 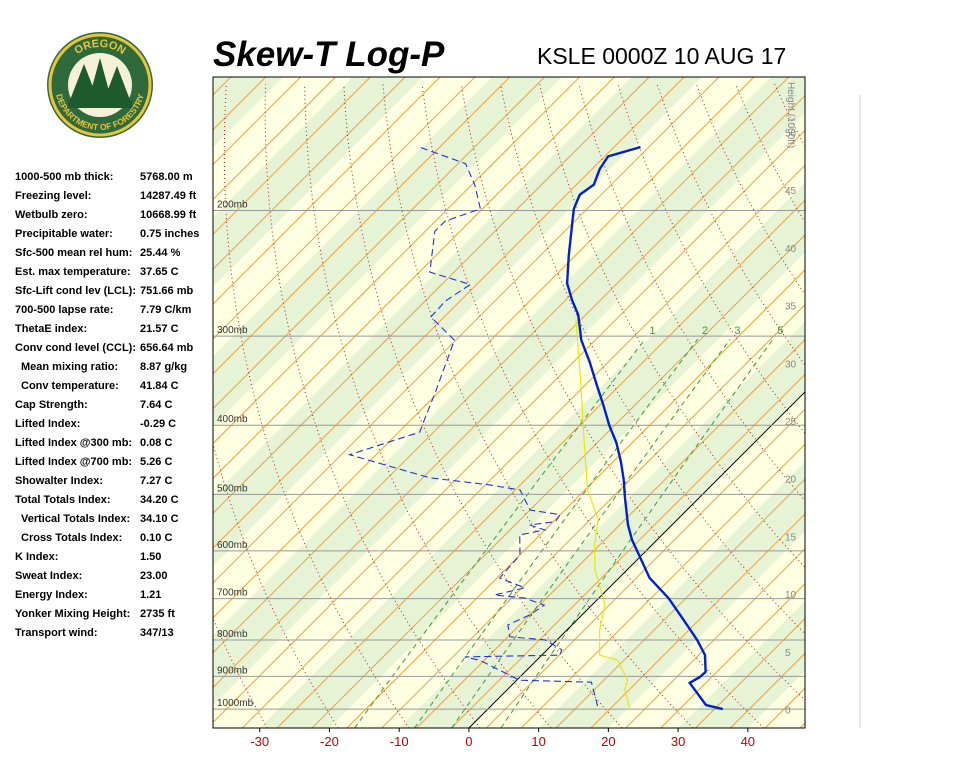 I want to click on height-tick-label: 30, so click(x=791, y=364).